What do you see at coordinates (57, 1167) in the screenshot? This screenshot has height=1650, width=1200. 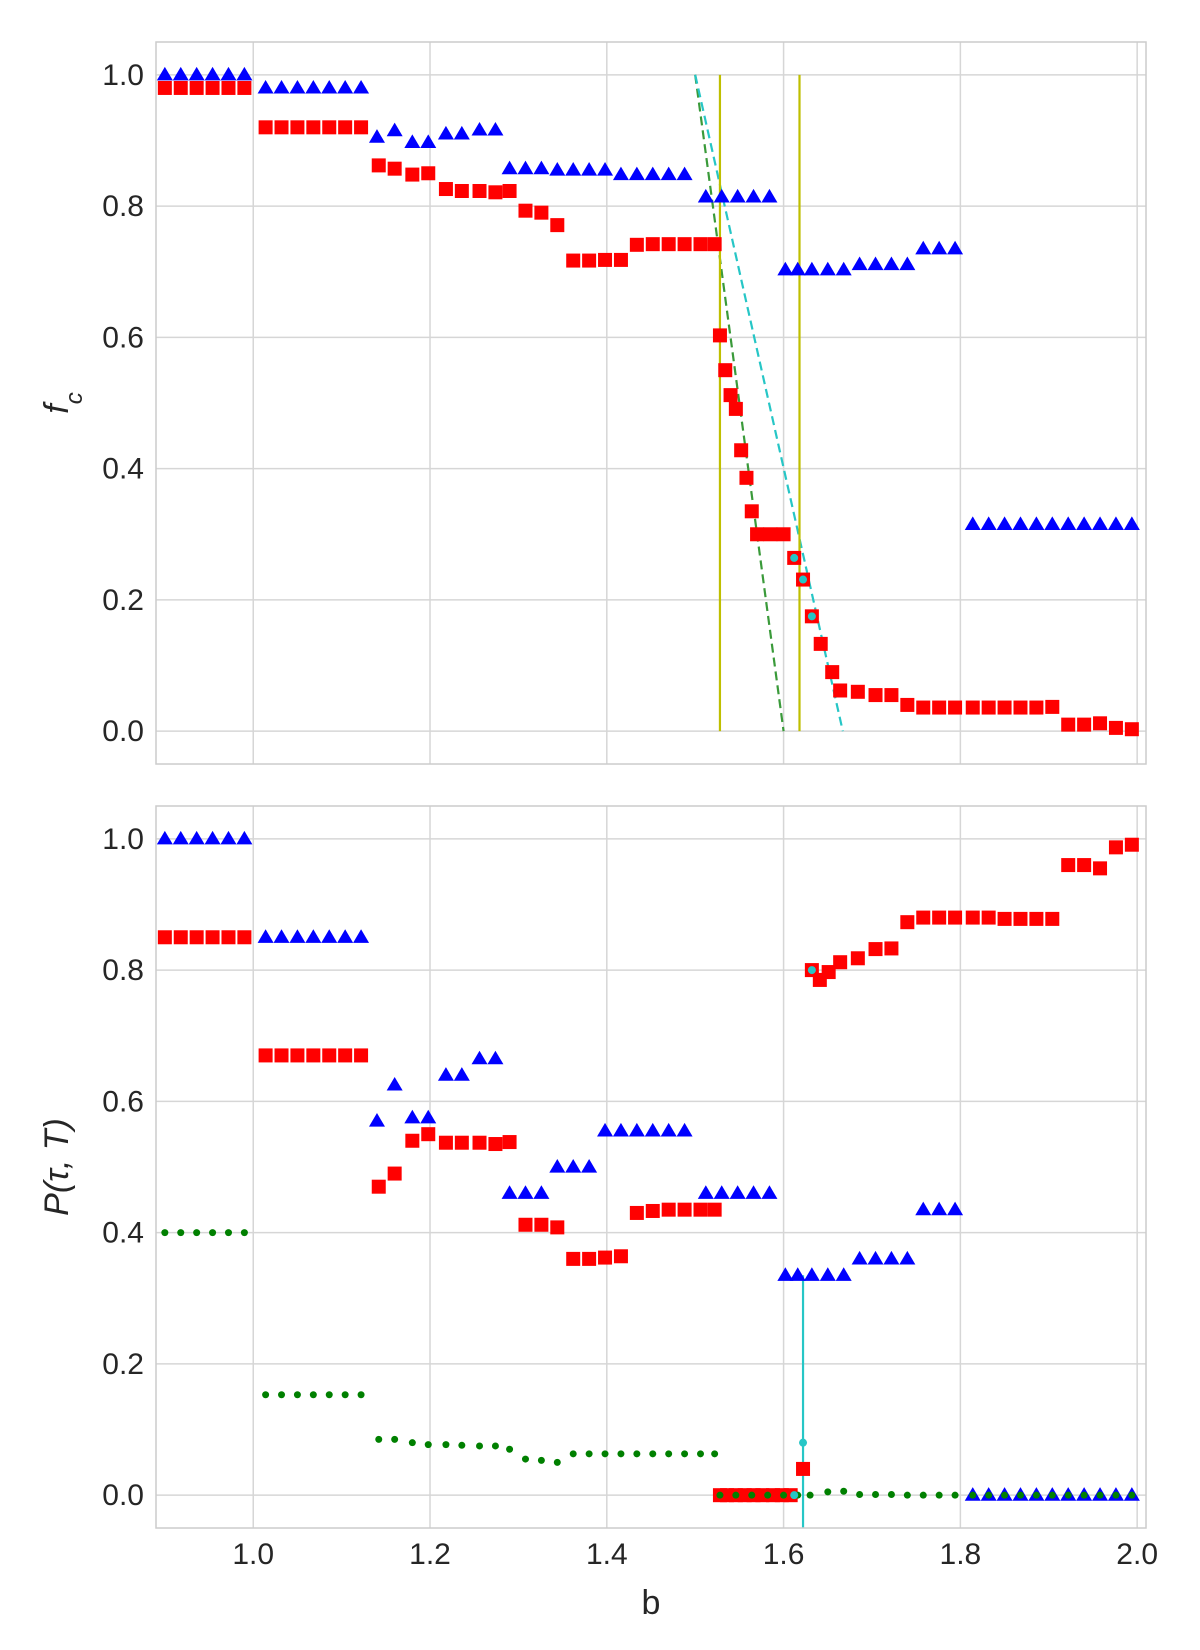 I see `bottom-y-axis-label: P(τ, T)` at bounding box center [57, 1167].